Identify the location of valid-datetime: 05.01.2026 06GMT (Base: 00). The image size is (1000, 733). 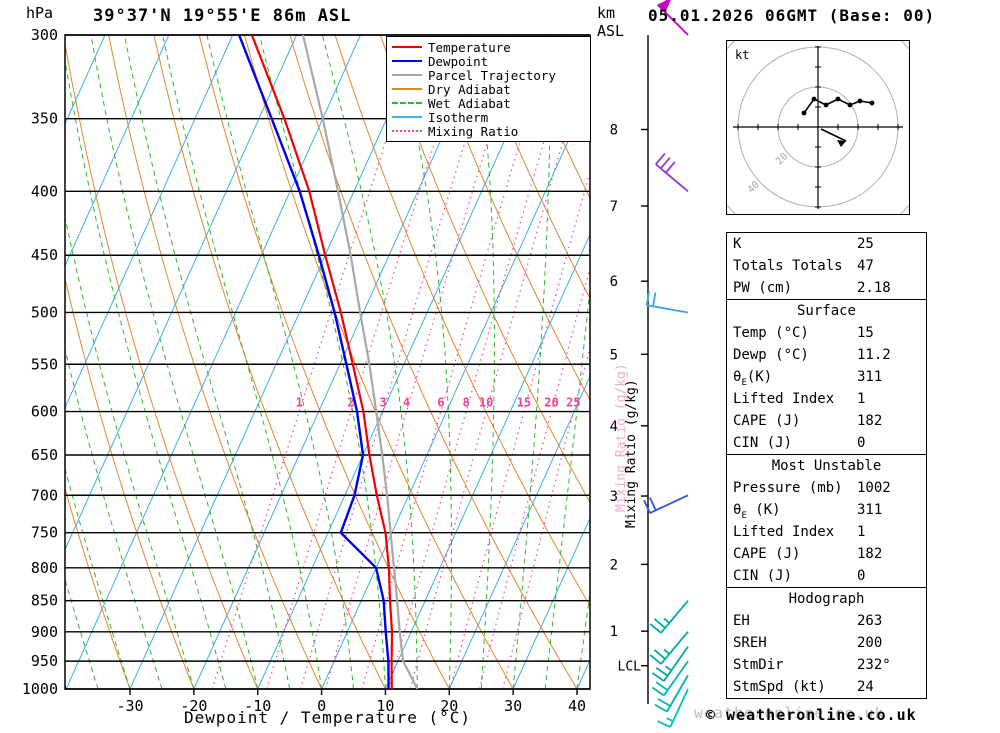
(792, 15).